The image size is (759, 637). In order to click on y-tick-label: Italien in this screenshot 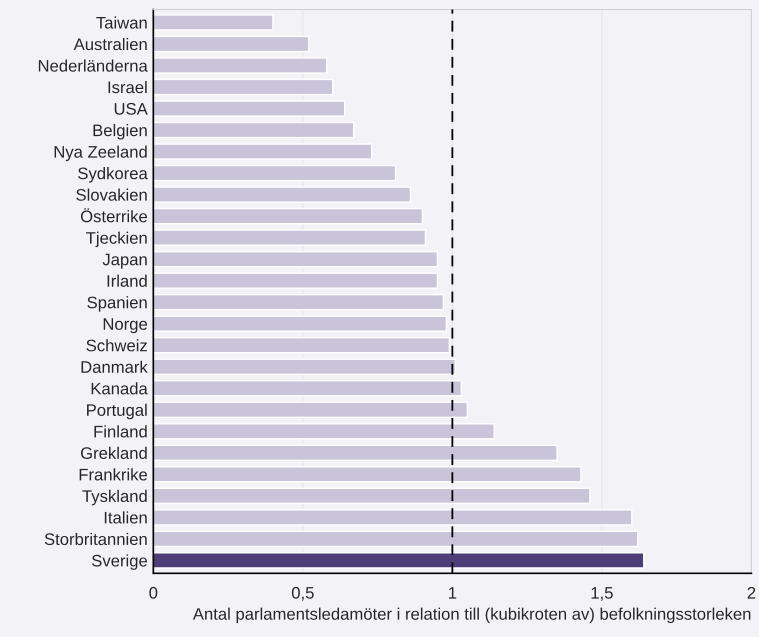, I will do `click(125, 517)`.